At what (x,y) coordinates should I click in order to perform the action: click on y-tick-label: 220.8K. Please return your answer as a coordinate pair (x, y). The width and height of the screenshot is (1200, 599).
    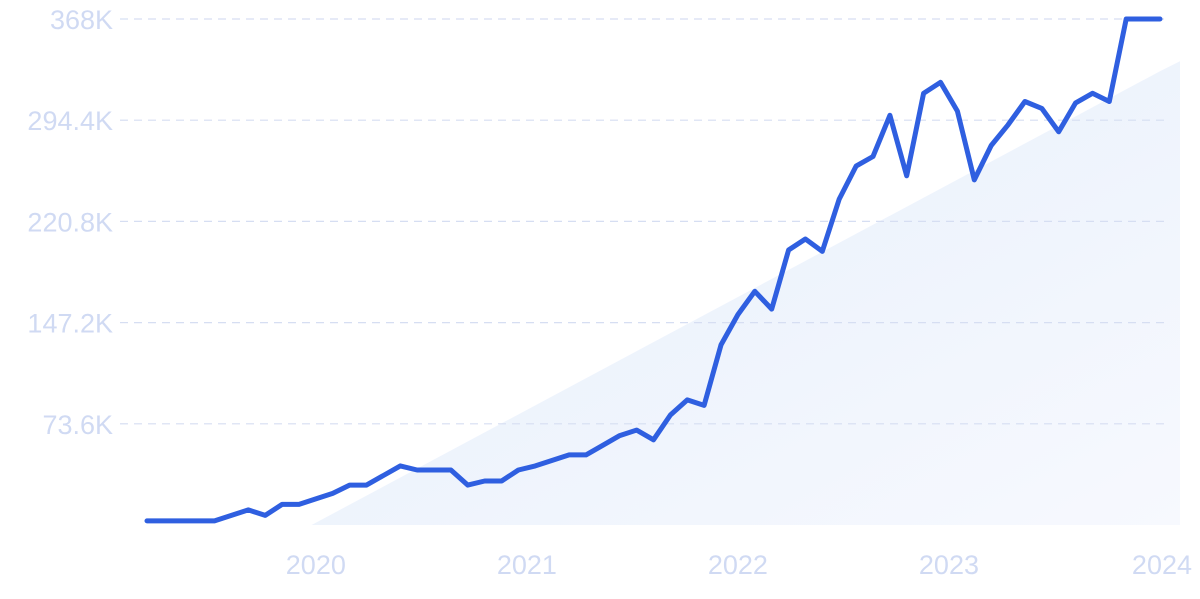
    Looking at the image, I should click on (70, 222).